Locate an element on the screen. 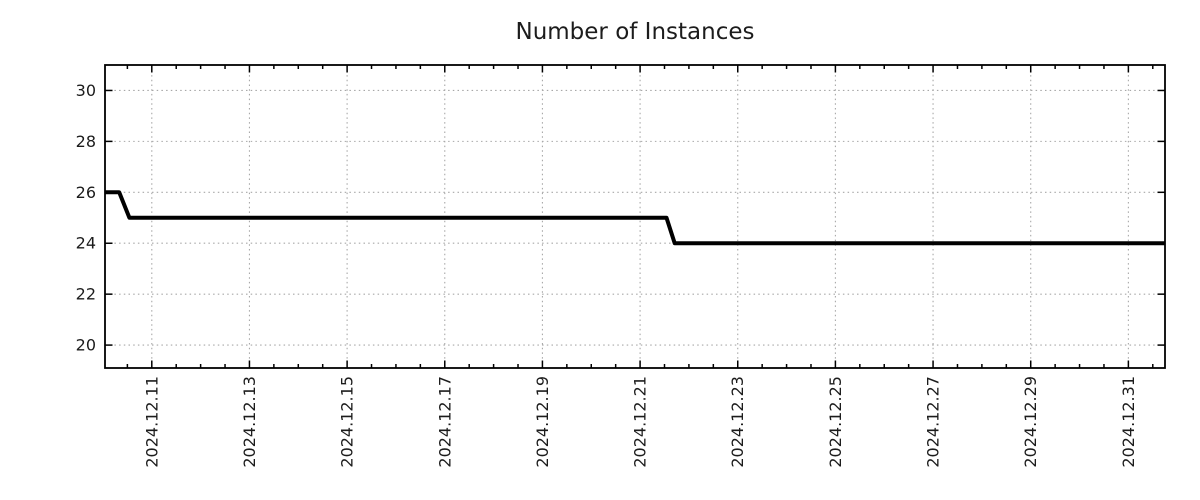 This screenshot has width=1200, height=500. data-line-instances is located at coordinates (635, 218).